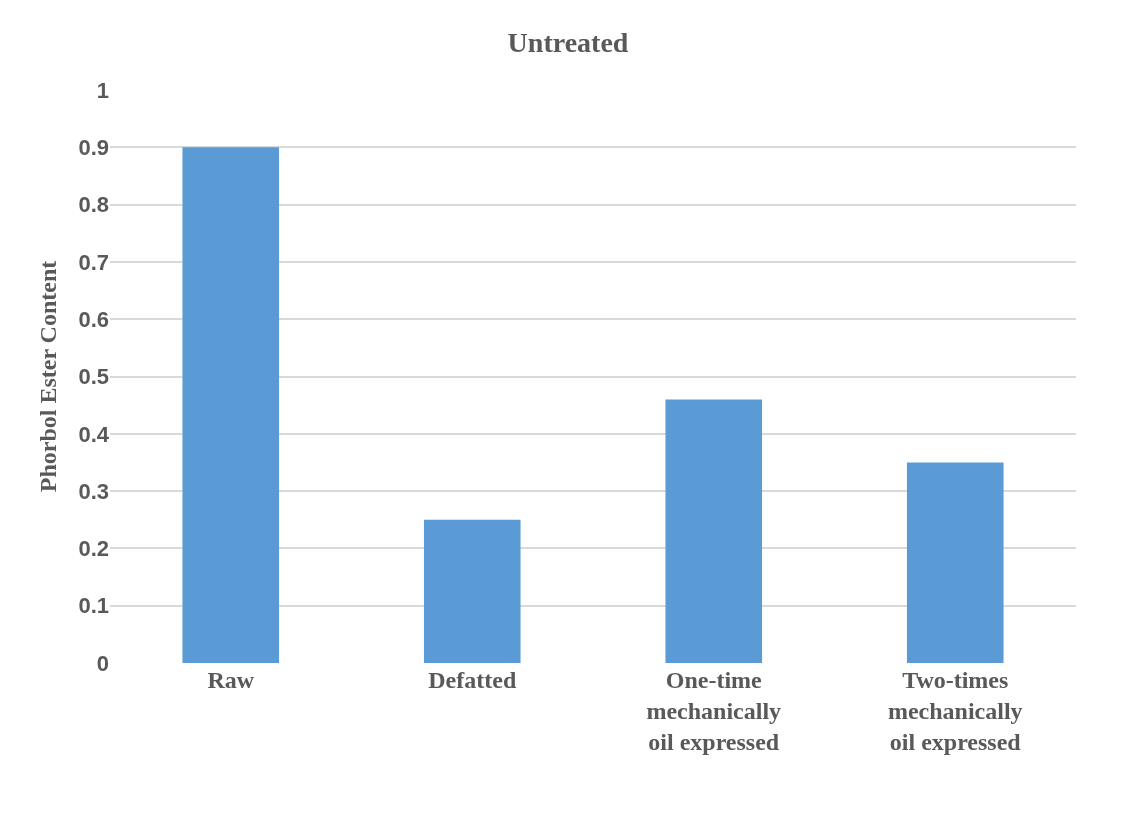 This screenshot has width=1136, height=813. I want to click on y-tick-label: 0.4, so click(94, 434).